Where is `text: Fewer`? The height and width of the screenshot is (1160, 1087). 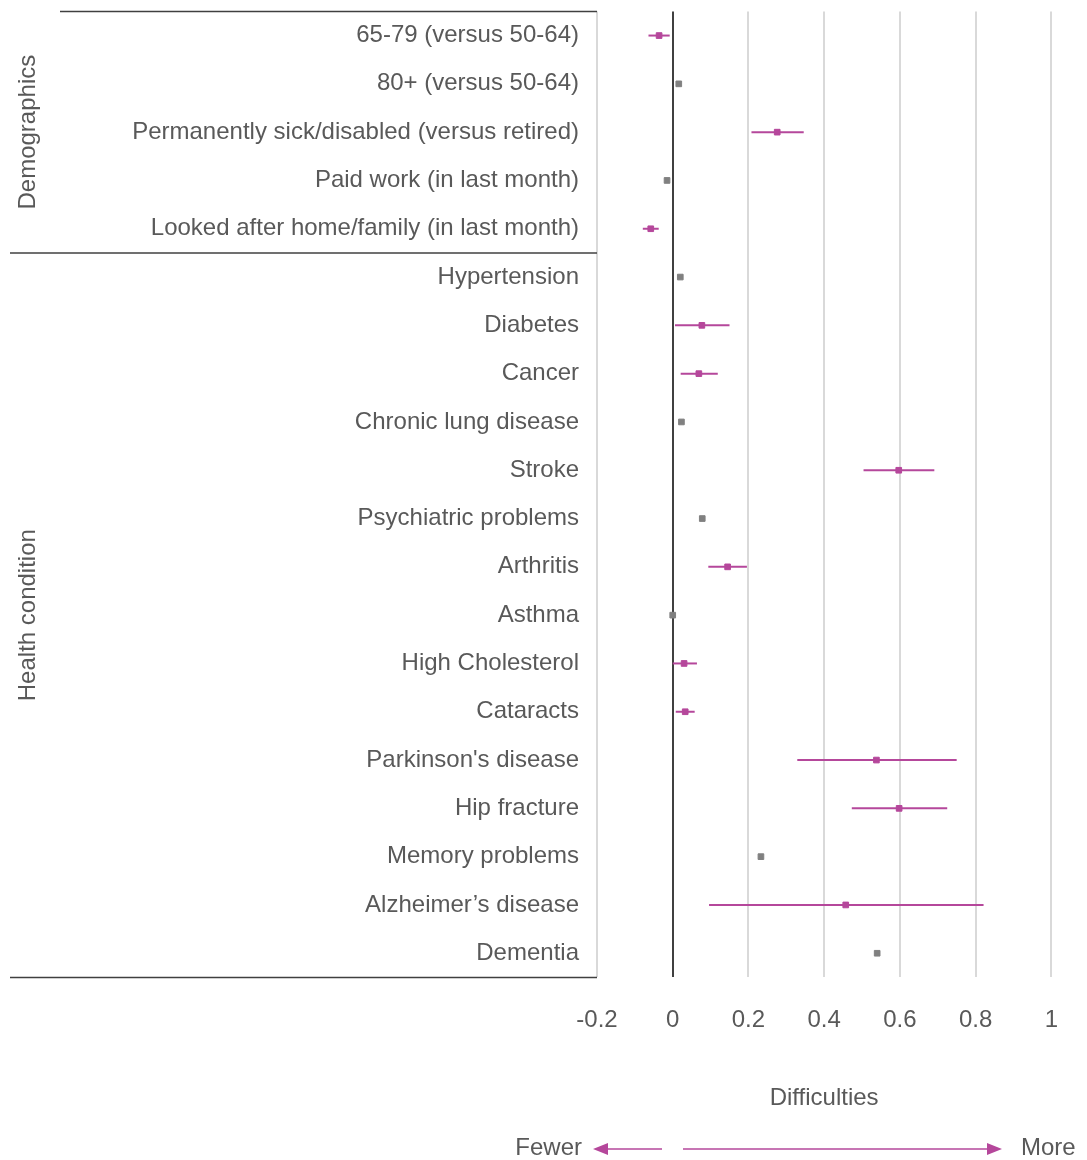
text: Fewer is located at coordinates (548, 1146).